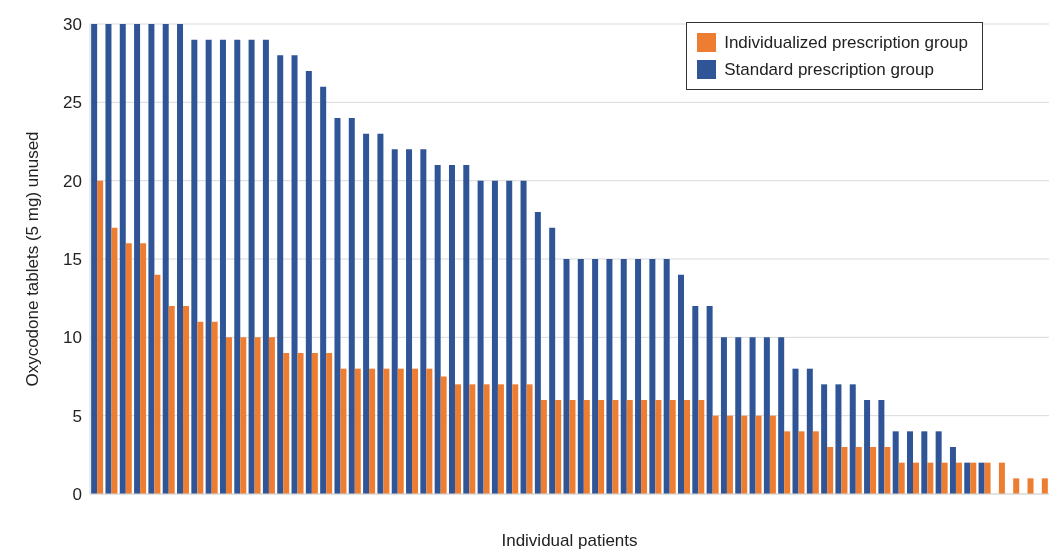 Image resolution: width=1061 pixels, height=554 pixels. What do you see at coordinates (72, 181) in the screenshot?
I see `y-tick-label: 20` at bounding box center [72, 181].